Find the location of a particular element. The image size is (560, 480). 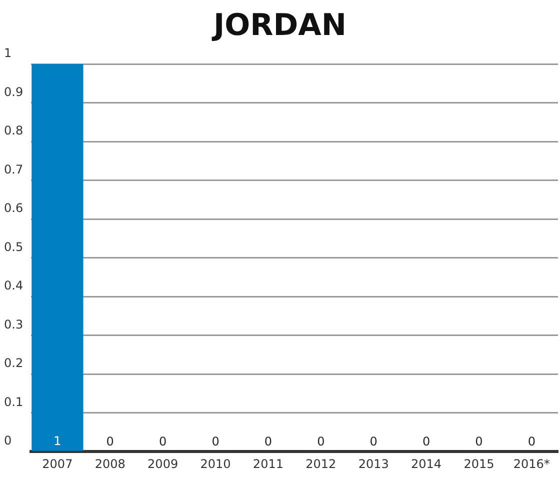

y-tick-label: 0.9 is located at coordinates (14, 91).